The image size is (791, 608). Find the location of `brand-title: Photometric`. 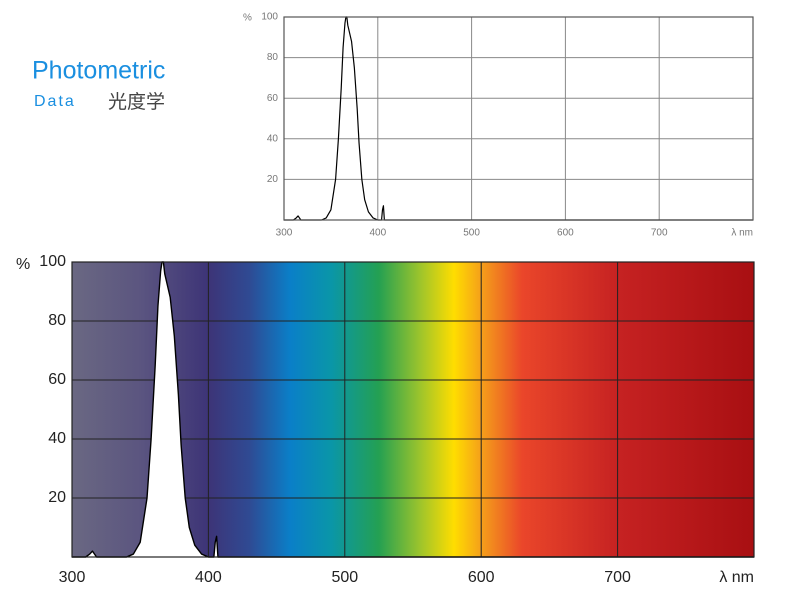

brand-title: Photometric is located at coordinates (98, 71).